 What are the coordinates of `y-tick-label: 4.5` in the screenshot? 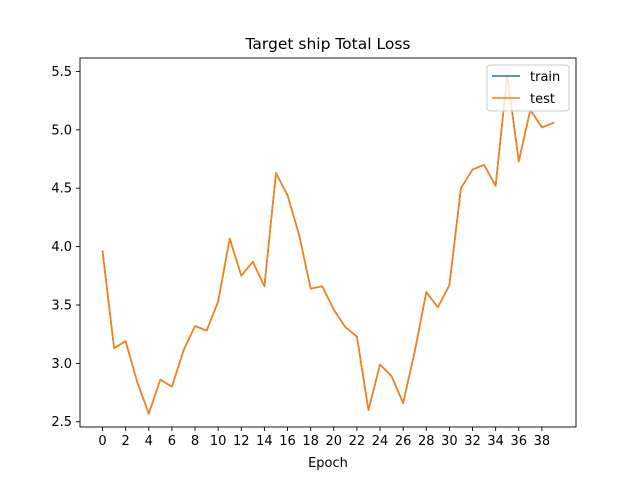 It's located at (61, 189).